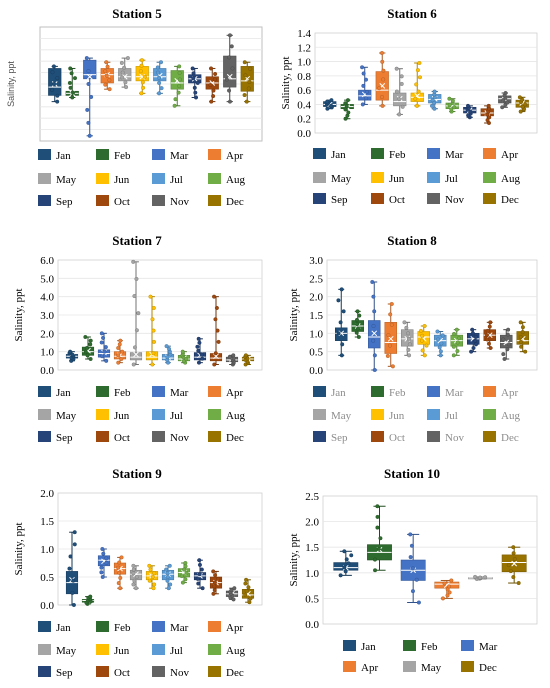  What do you see at coordinates (120, 351) in the screenshot?
I see `box-apr` at bounding box center [120, 351].